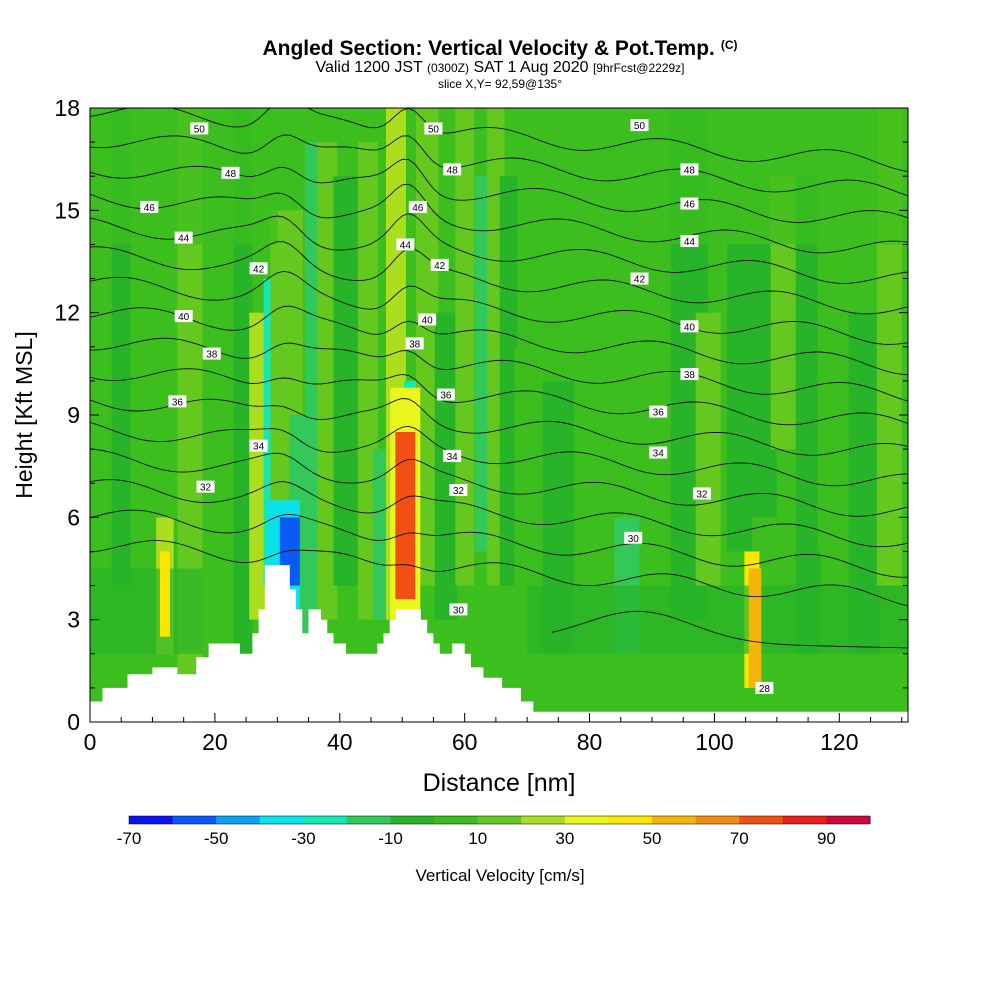  Describe the element at coordinates (531, 67) in the screenshot. I see `valid-date: SAT 1 Aug 2020` at that location.